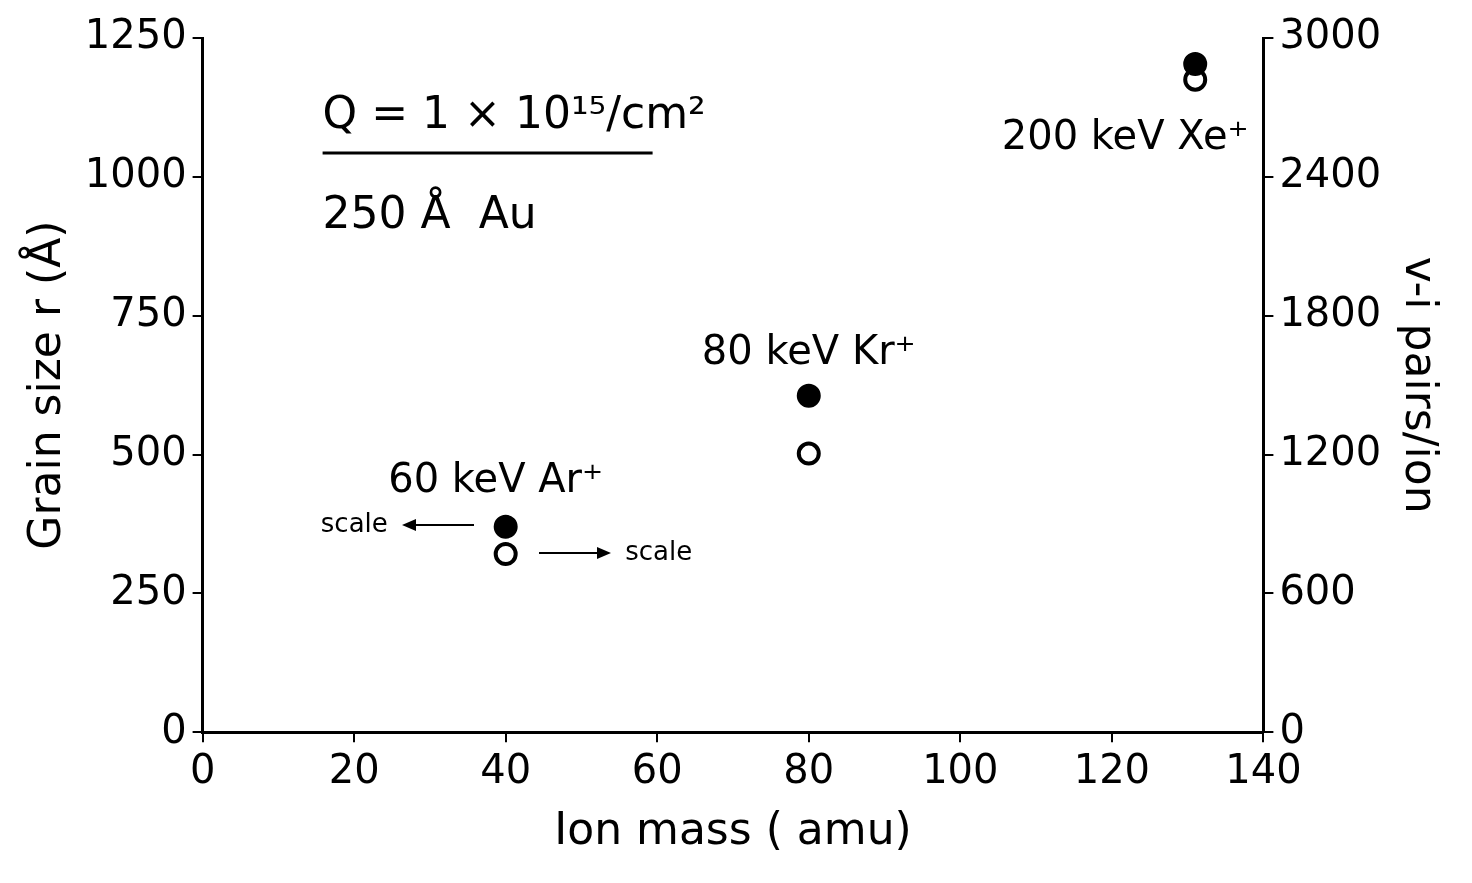 The width and height of the screenshot is (1472, 883). Describe the element at coordinates (514, 112) in the screenshot. I see `annotation: Q = 1 × 10¹⁵/cm²` at that location.